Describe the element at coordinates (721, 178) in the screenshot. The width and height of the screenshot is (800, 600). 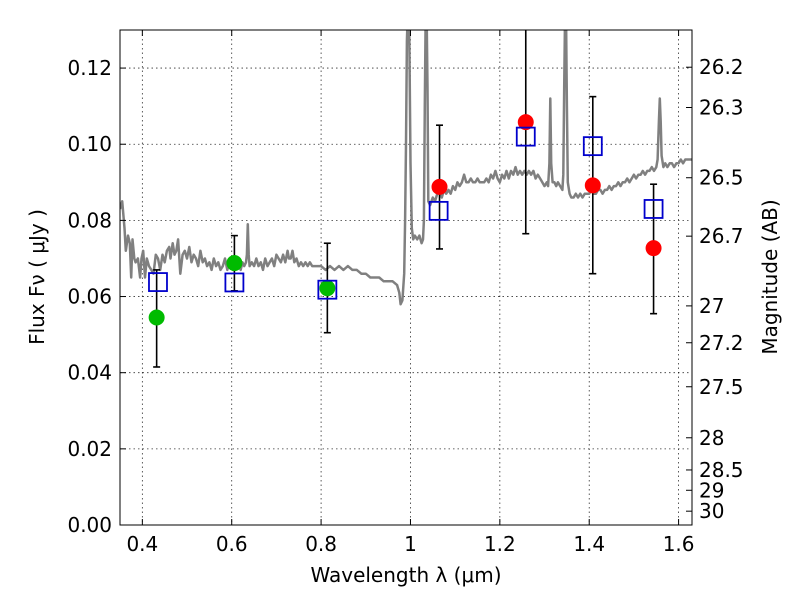
I see `y2-tick-label: 26.5` at that location.